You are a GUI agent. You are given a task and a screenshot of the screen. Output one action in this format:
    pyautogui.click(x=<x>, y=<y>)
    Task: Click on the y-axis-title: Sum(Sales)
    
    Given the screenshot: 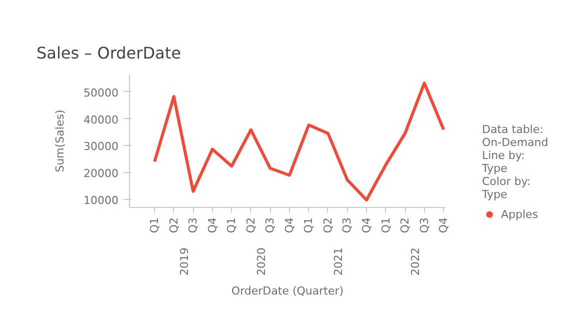 What is the action you would take?
    pyautogui.click(x=60, y=141)
    